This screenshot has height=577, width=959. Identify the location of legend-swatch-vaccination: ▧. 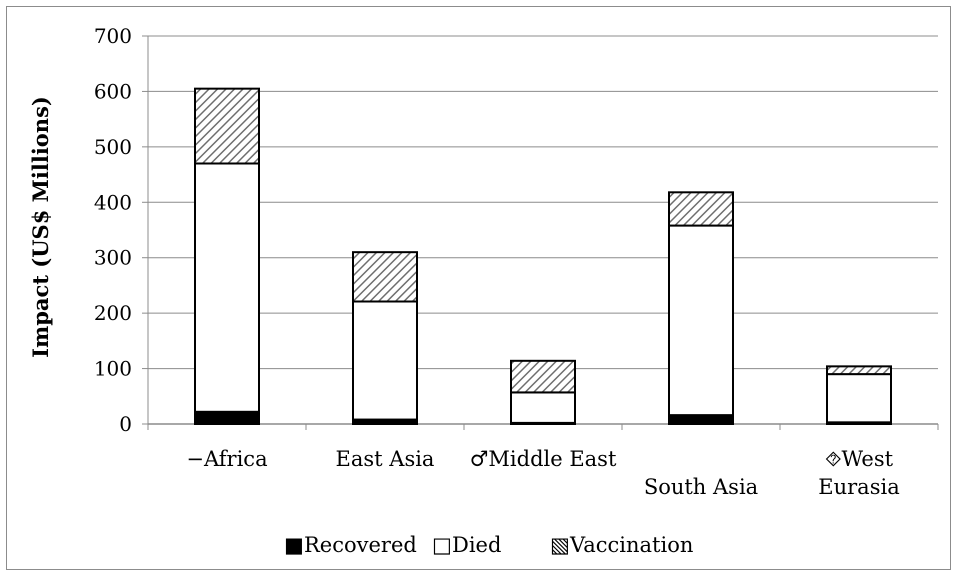
(560, 545).